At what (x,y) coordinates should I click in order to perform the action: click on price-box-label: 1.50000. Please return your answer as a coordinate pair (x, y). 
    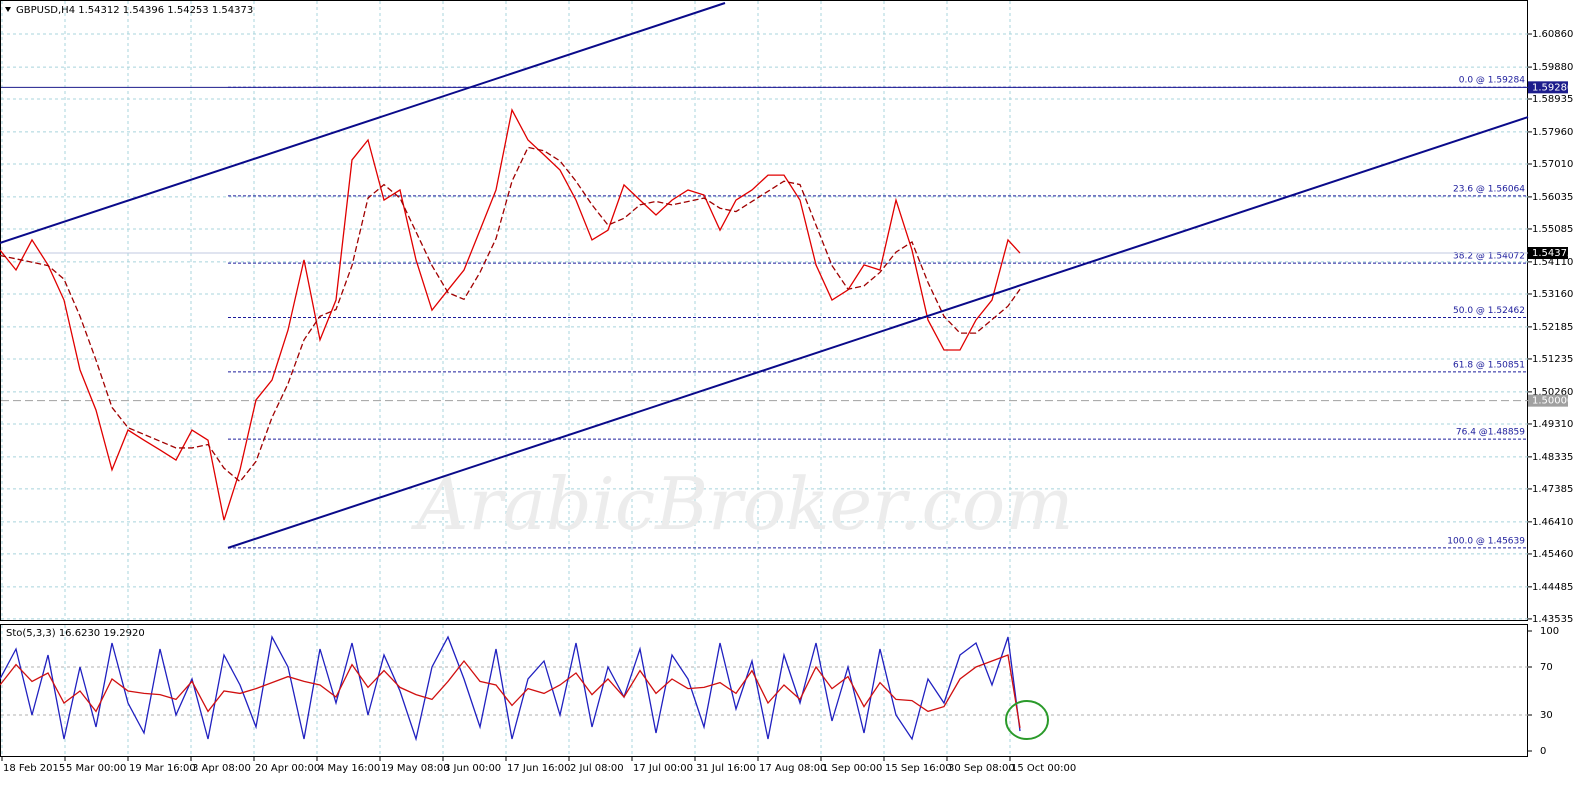
    Looking at the image, I should click on (1552, 401).